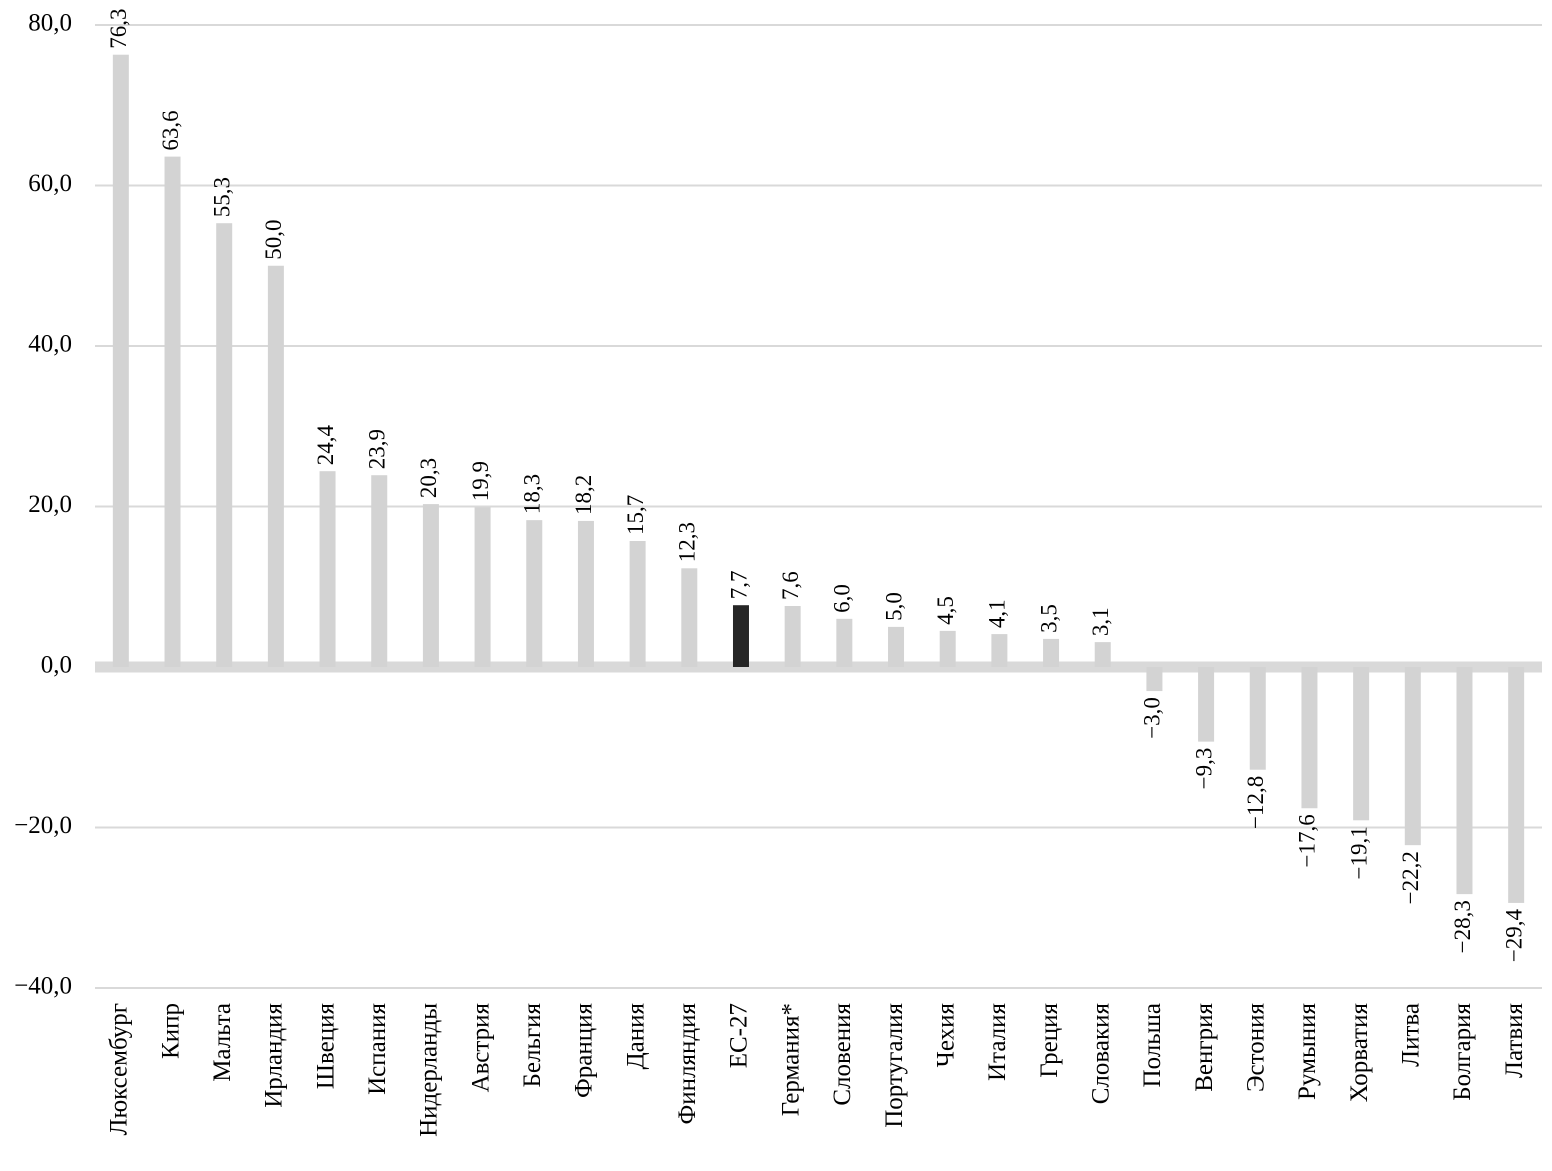  I want to click on value-label: 24,4, so click(325, 444).